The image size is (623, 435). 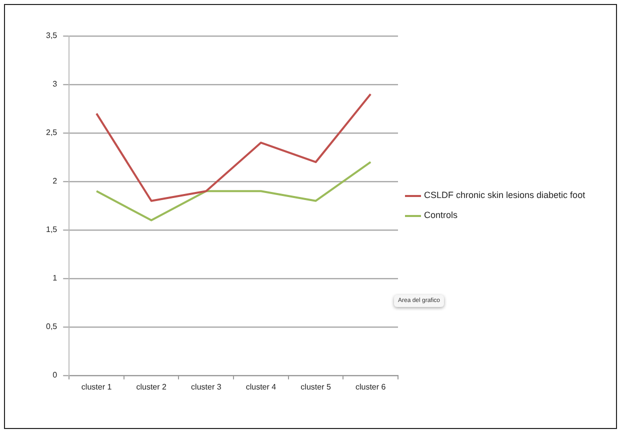 I want to click on legend-label: Controls, so click(x=441, y=215).